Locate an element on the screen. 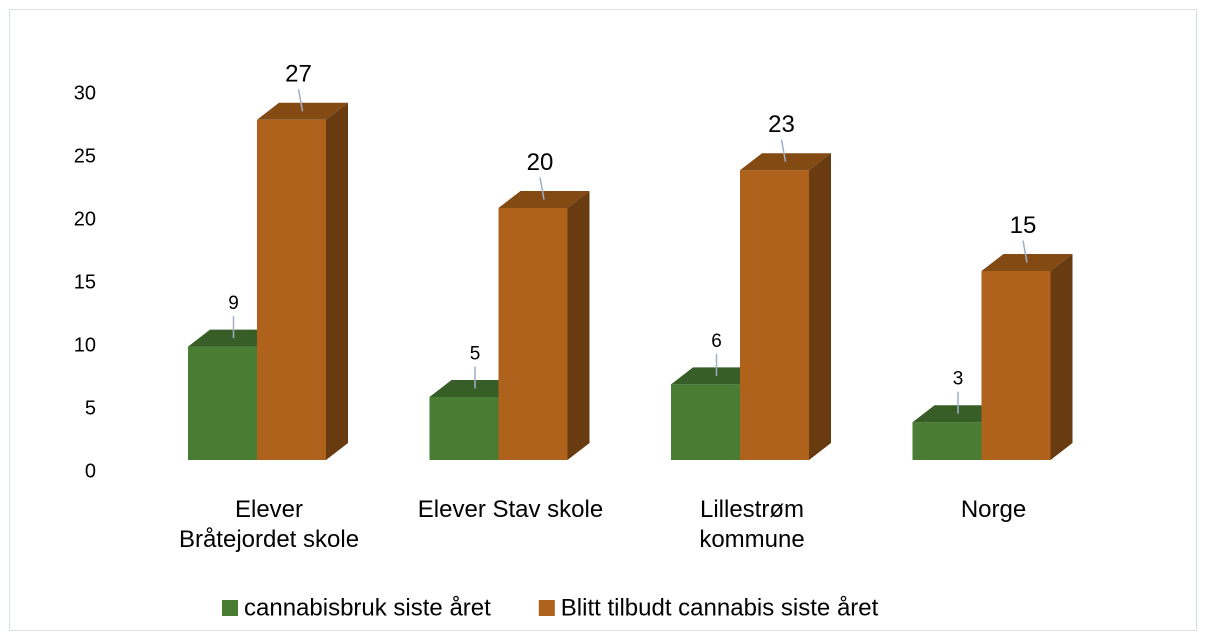 This screenshot has width=1208, height=642. x-tick-label: Norge is located at coordinates (993, 509).